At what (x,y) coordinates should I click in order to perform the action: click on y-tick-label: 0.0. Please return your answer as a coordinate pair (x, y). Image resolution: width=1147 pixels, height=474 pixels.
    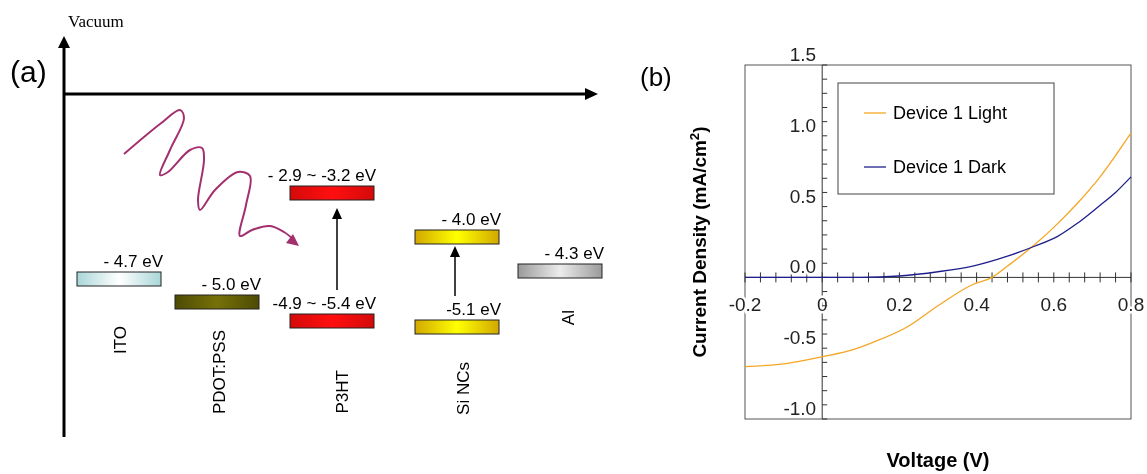
    Looking at the image, I should click on (803, 267).